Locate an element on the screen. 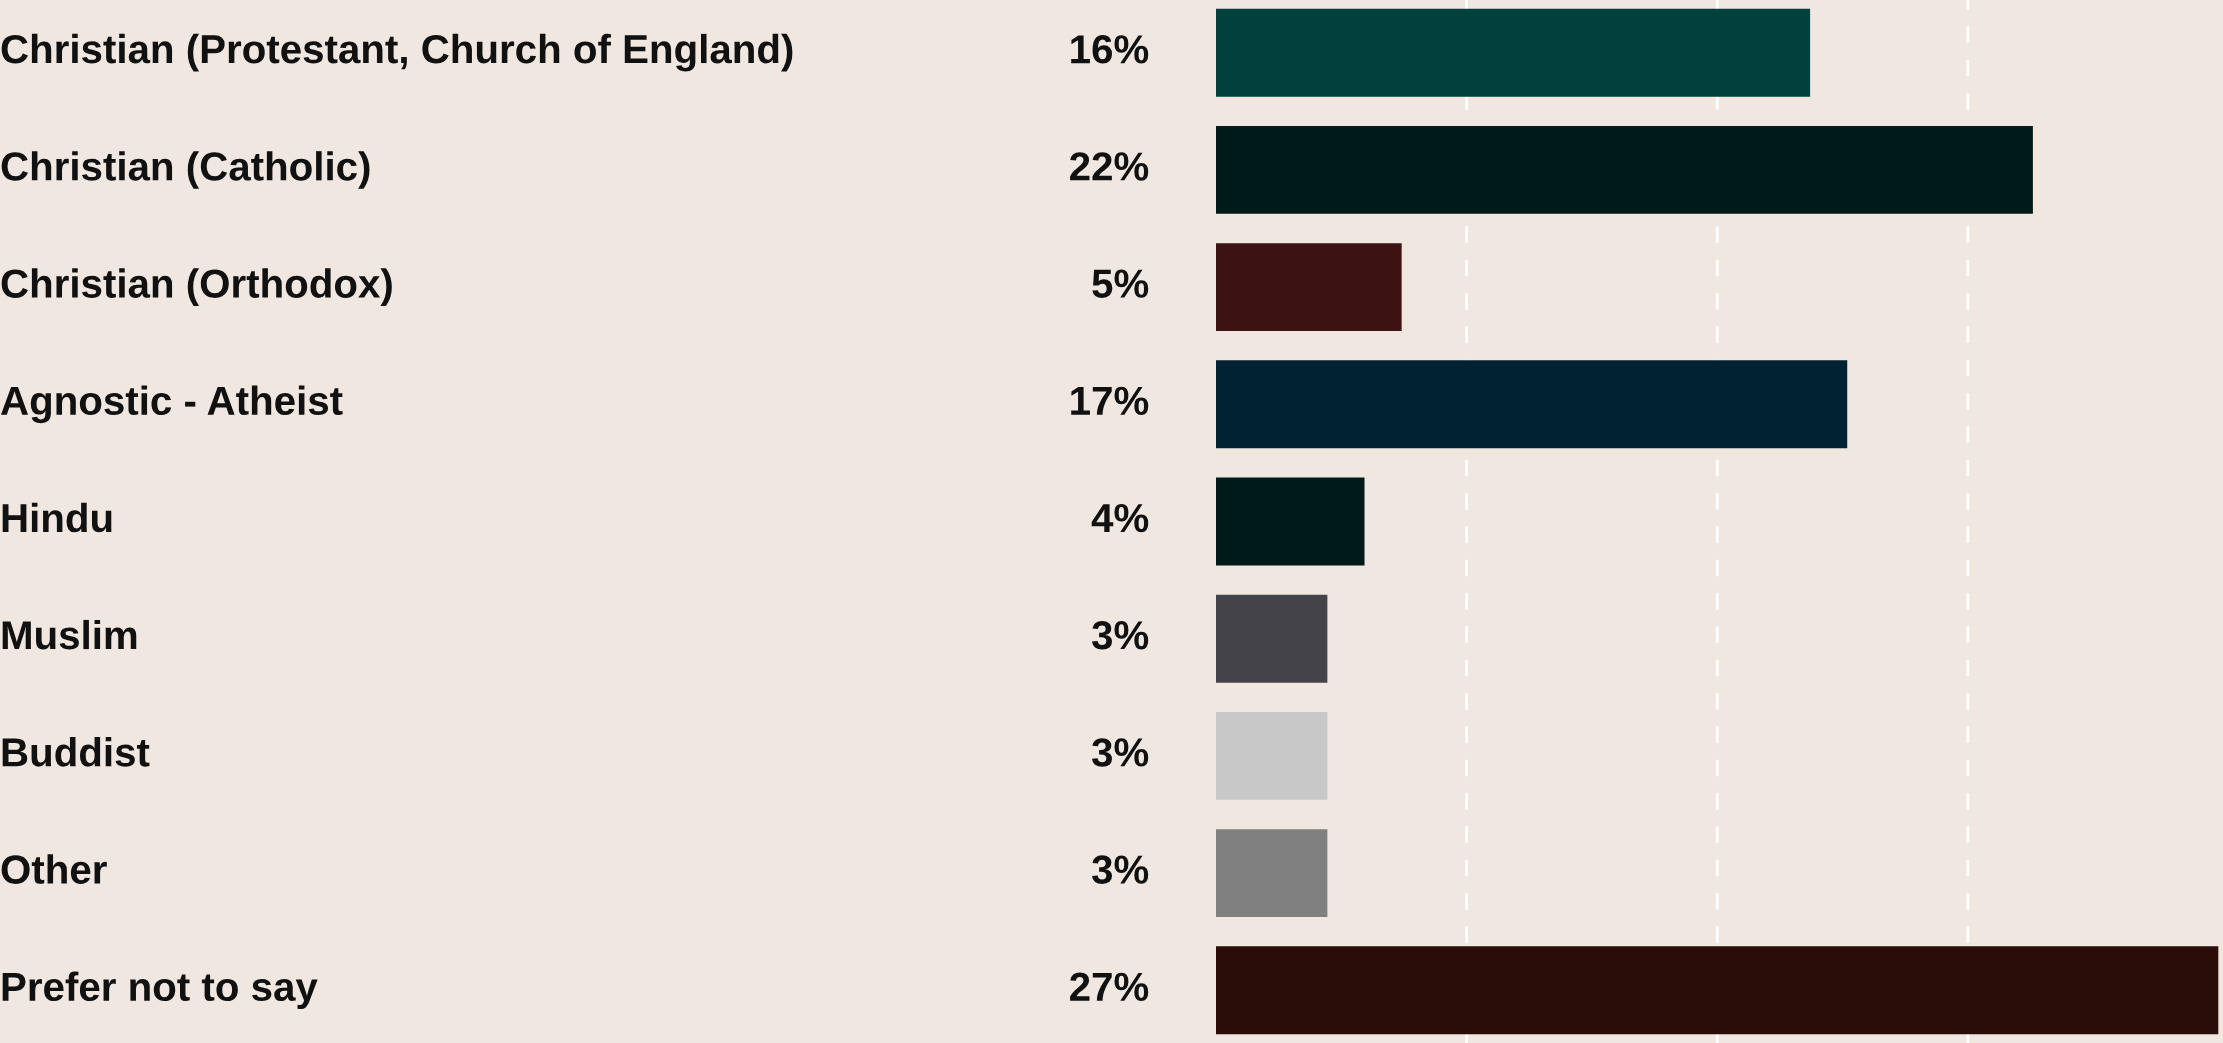  data-label: 22% is located at coordinates (1109, 166).